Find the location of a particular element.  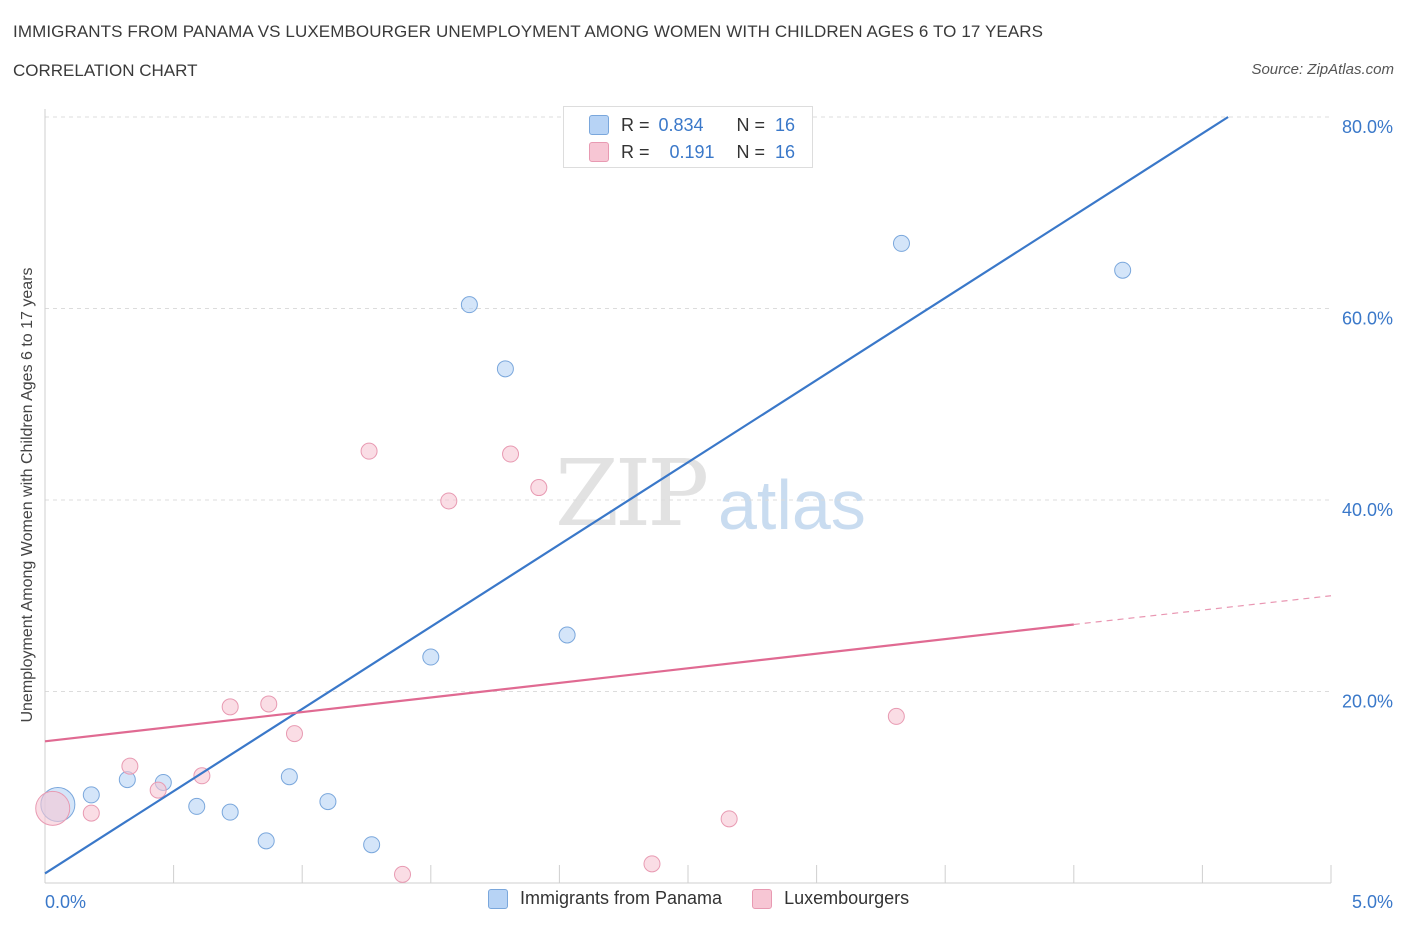

trend-line-luxembourgers is located at coordinates (559, 683).